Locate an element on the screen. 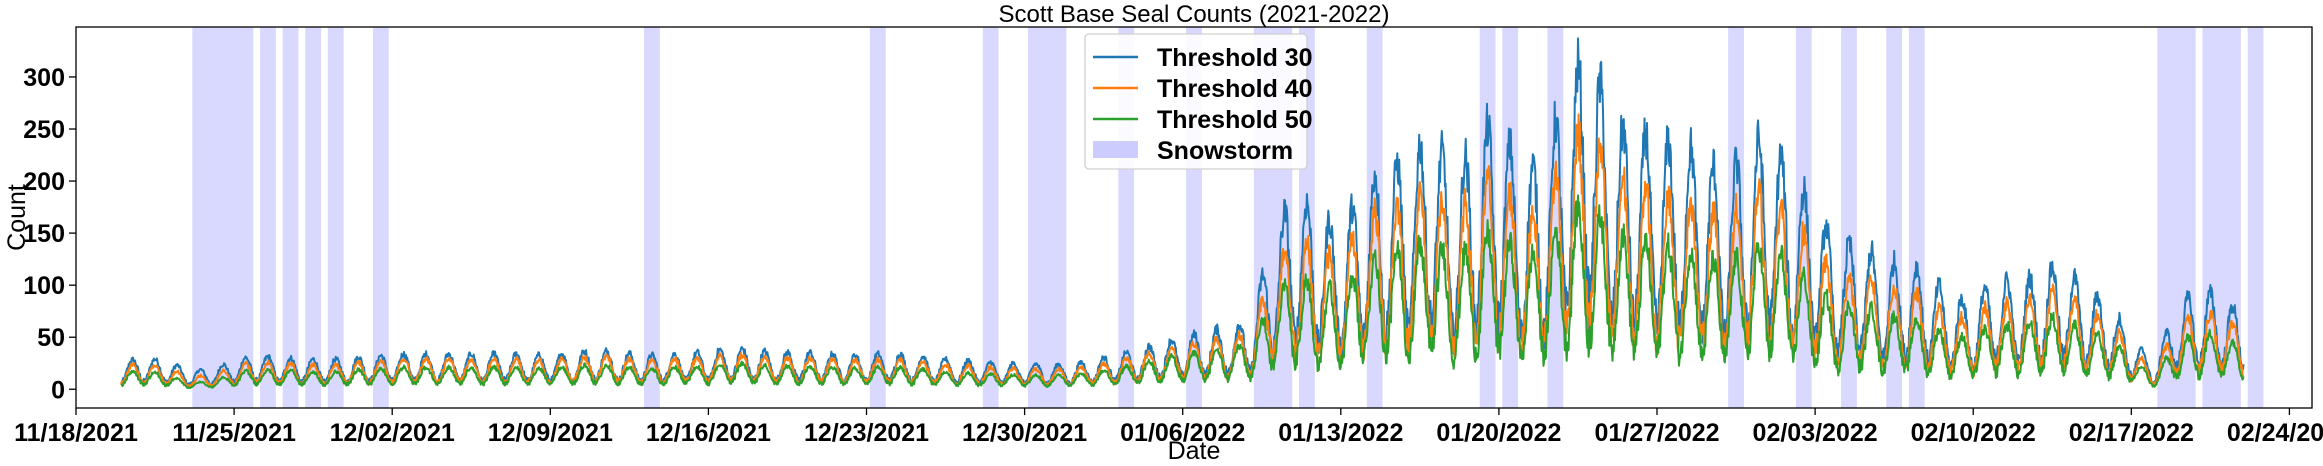 This screenshot has height=466, width=2323. x-tick-label: 11/18/2021 is located at coordinates (76, 433).